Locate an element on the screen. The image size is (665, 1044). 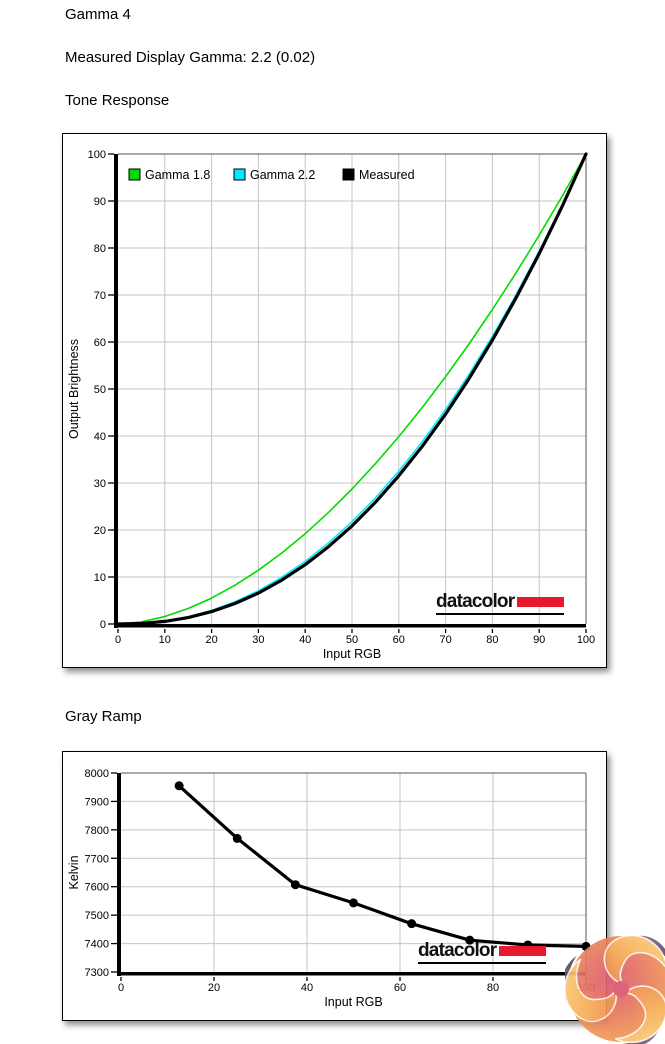
x-tick-label: 100 is located at coordinates (586, 640).